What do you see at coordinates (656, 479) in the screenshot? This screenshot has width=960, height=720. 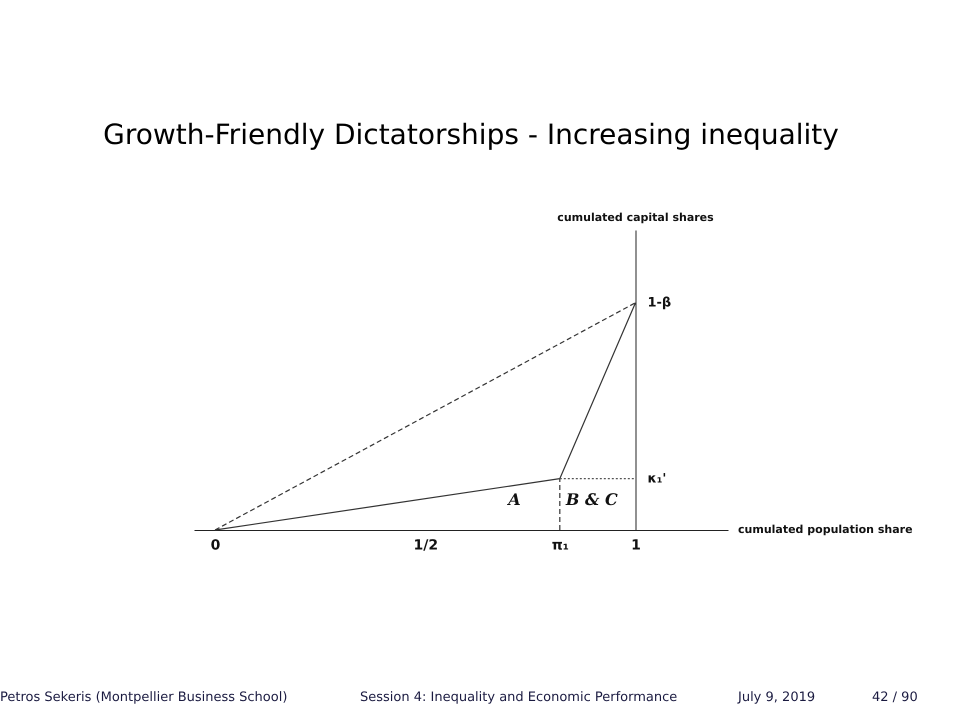 I see `annotation: κ₁'` at bounding box center [656, 479].